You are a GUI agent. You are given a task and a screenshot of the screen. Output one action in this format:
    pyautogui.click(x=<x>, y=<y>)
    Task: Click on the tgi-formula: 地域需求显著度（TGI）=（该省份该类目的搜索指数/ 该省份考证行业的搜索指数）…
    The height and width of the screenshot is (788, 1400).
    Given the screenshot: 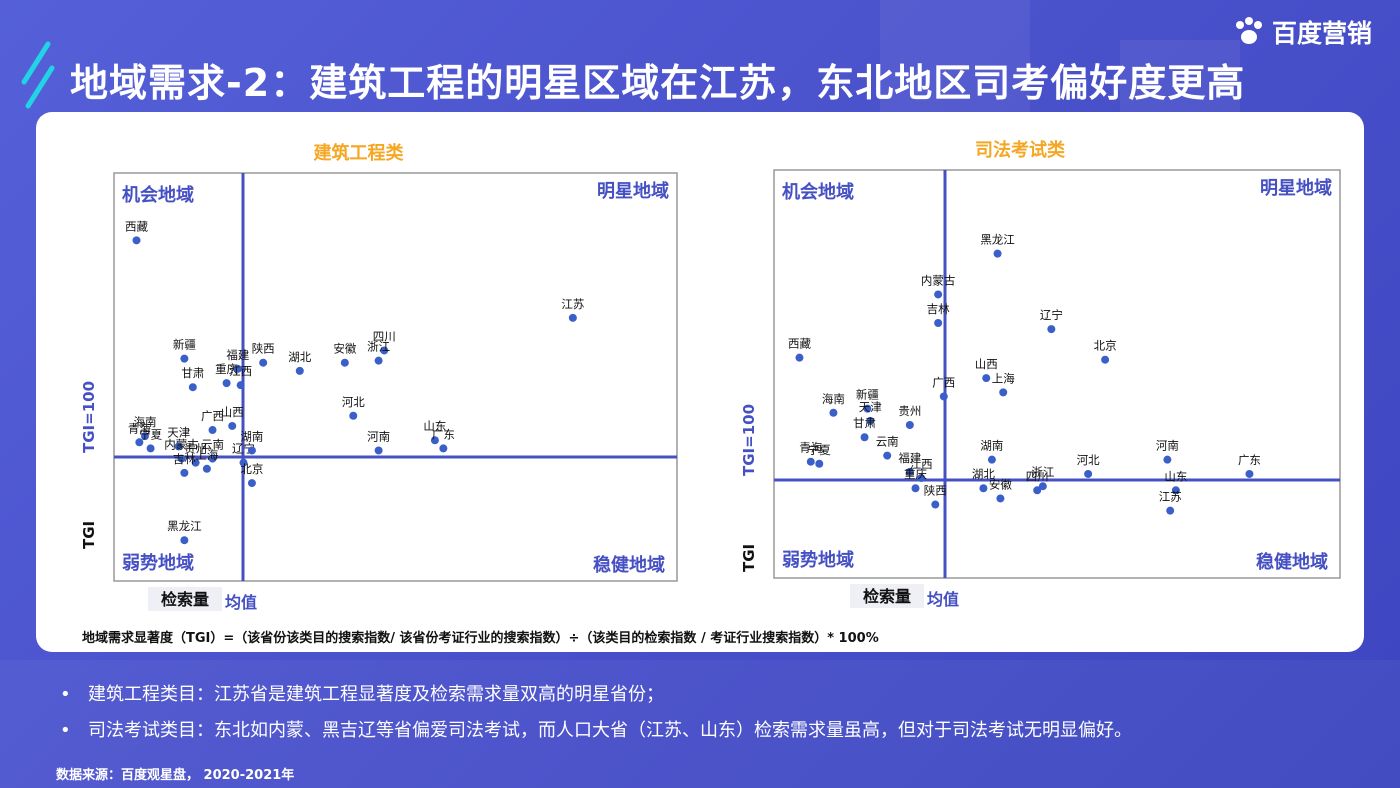 What is the action you would take?
    pyautogui.click(x=480, y=638)
    